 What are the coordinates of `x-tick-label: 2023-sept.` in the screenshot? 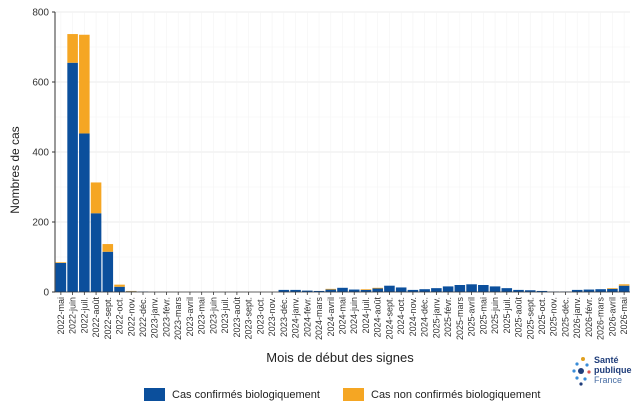 It's located at (249, 318).